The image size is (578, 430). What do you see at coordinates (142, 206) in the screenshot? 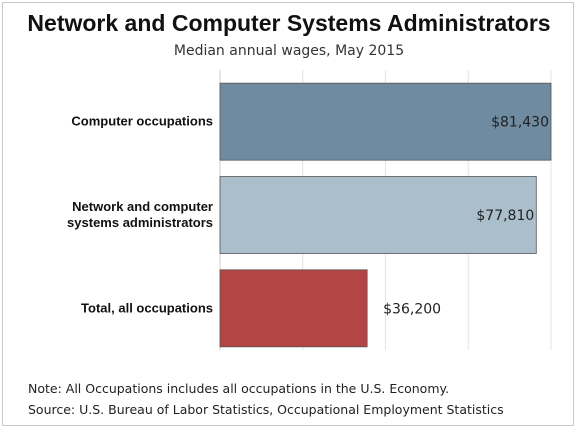
I see `category-label-line: Network and computer` at bounding box center [142, 206].